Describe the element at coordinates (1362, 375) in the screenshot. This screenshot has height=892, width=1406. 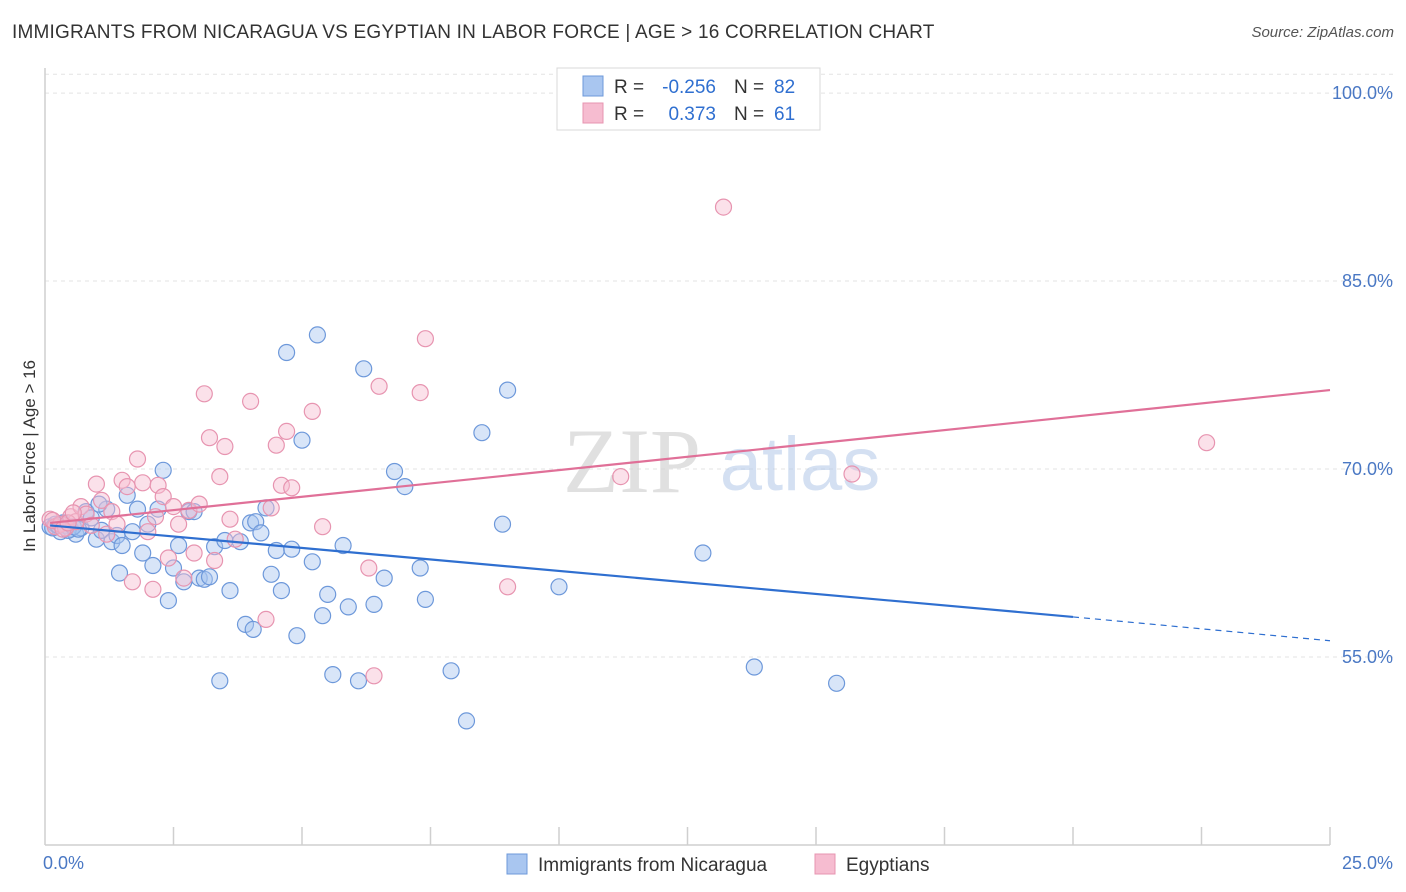
I see `y-tick-labels: 55.0% 70.0% 85.0% 100.0%` at that location.